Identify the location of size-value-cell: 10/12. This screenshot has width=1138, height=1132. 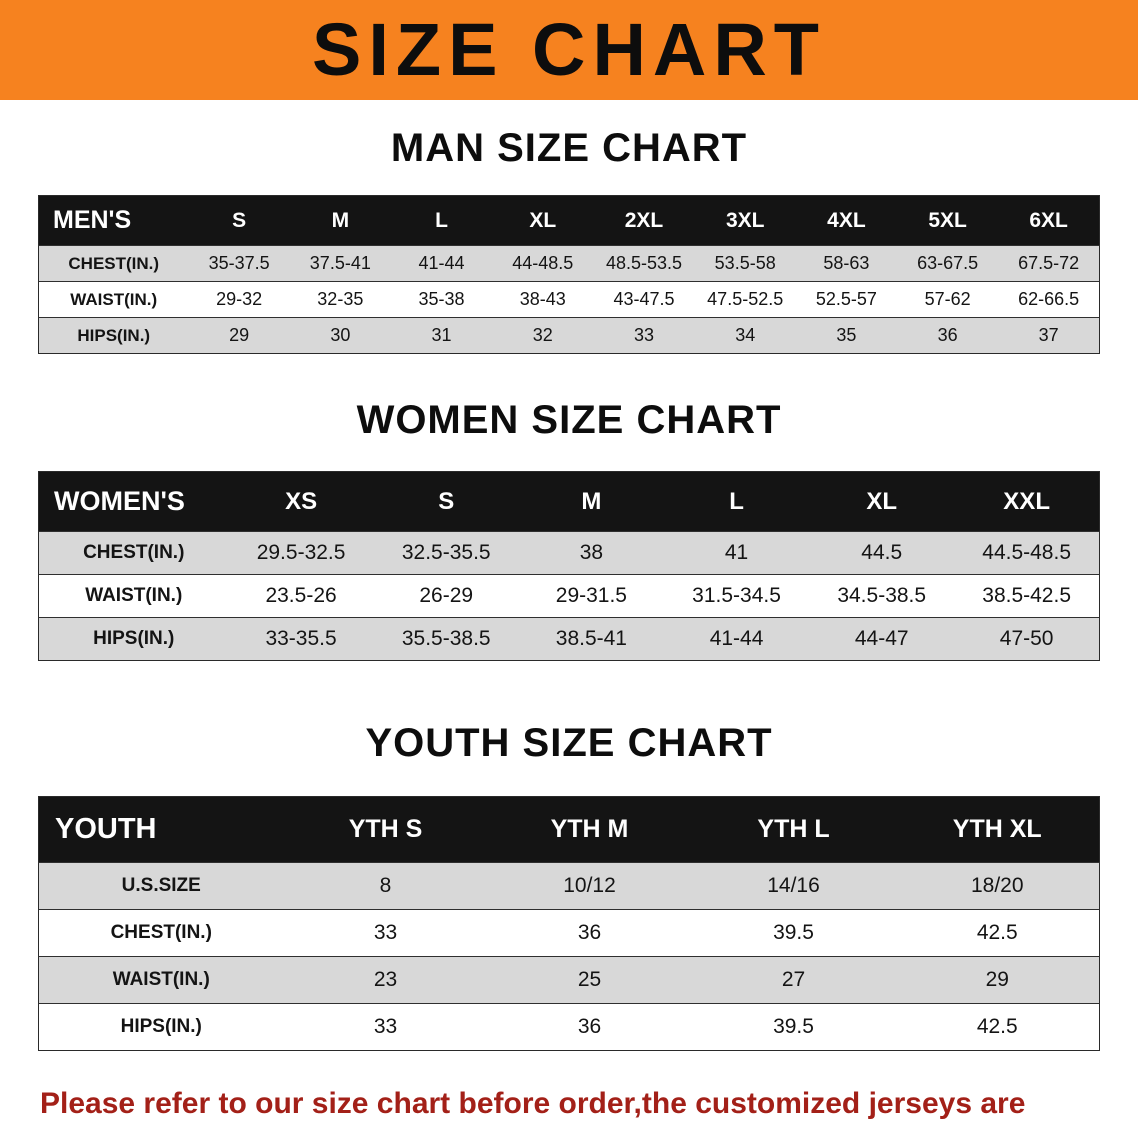
(589, 885).